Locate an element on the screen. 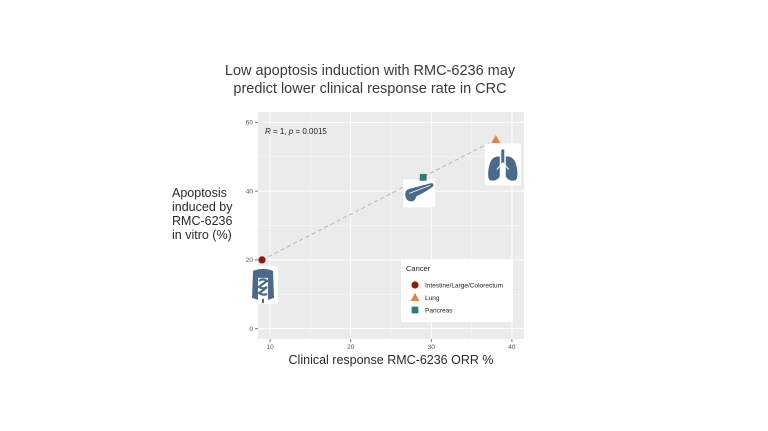  x-tick-label: 40 is located at coordinates (512, 347).